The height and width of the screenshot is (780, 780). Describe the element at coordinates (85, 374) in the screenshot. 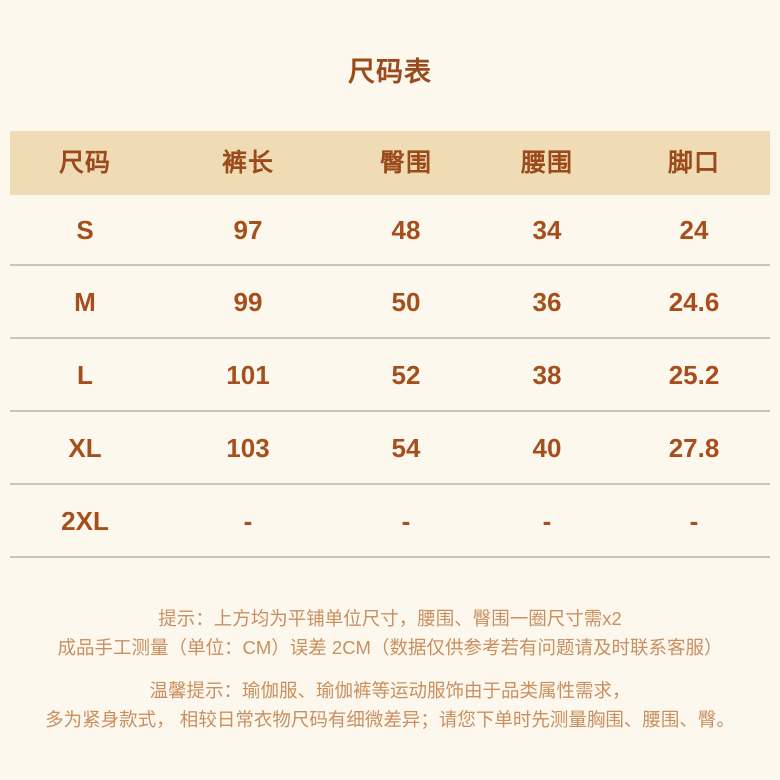

I see `cell-size: L` at that location.